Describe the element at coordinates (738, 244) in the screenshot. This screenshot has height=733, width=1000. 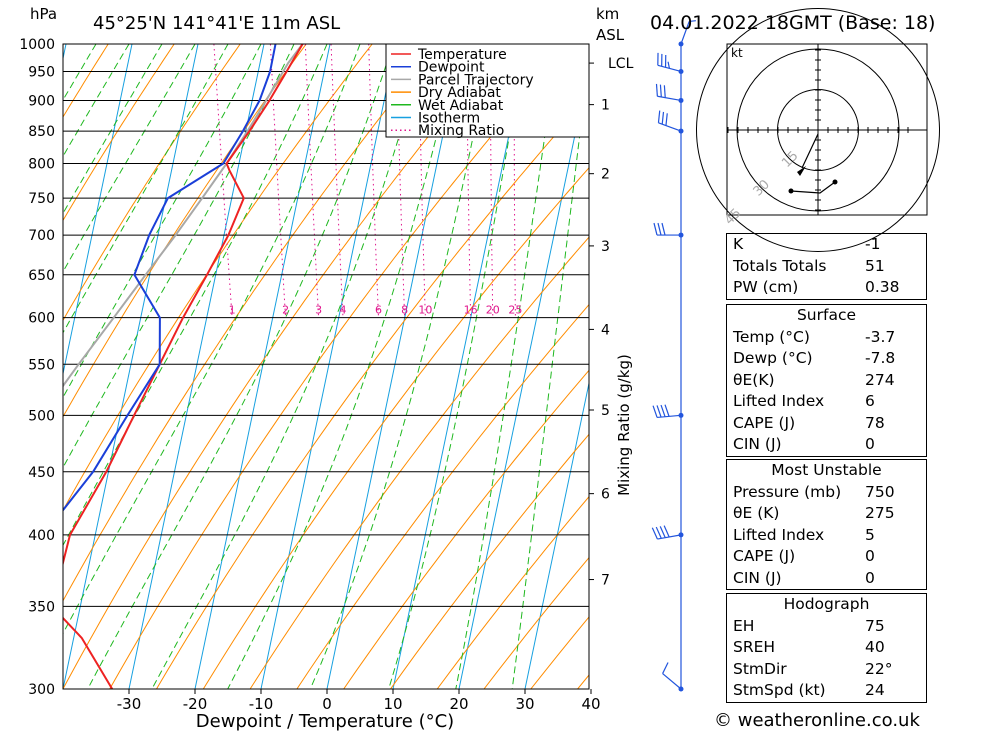
I see `row-label: K` at that location.